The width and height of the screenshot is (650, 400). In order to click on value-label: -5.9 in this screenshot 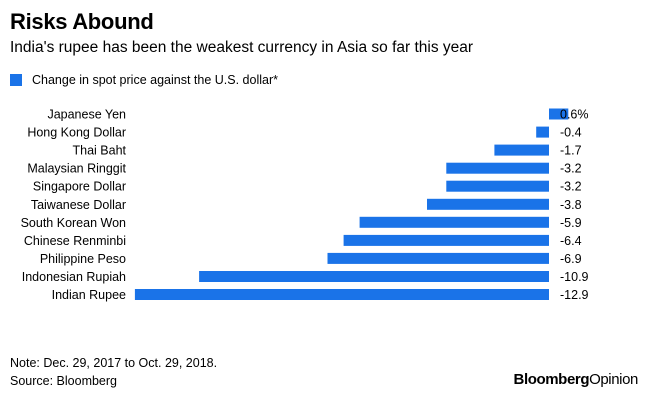, I will do `click(571, 223)`.